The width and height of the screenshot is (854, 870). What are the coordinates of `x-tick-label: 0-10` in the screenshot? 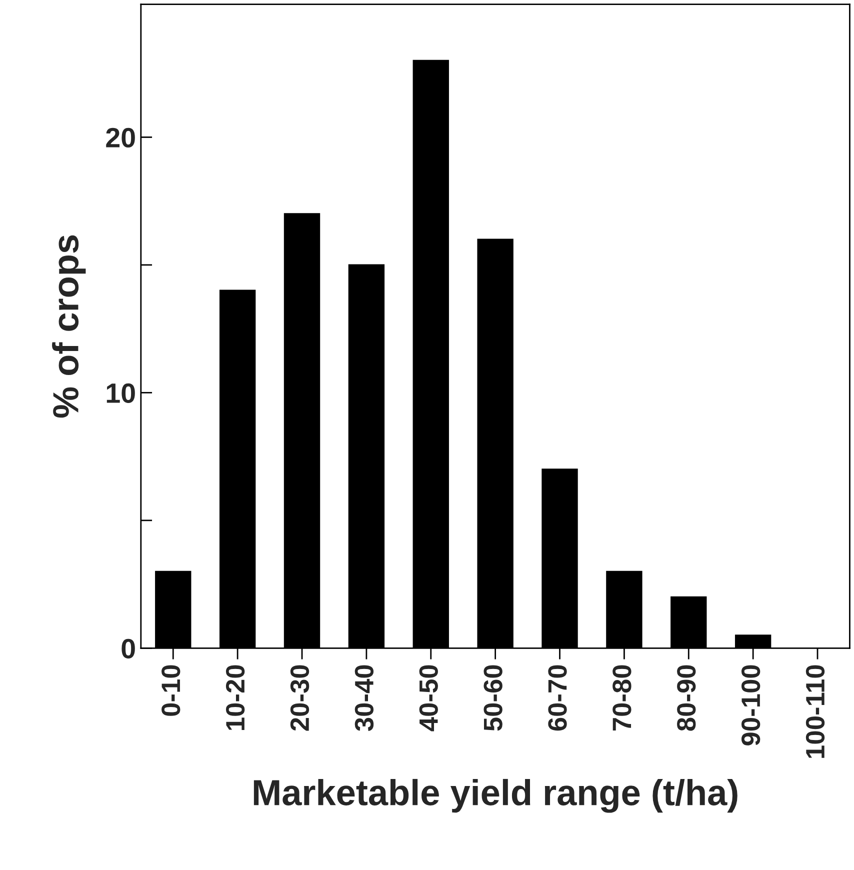 It's located at (171, 690).